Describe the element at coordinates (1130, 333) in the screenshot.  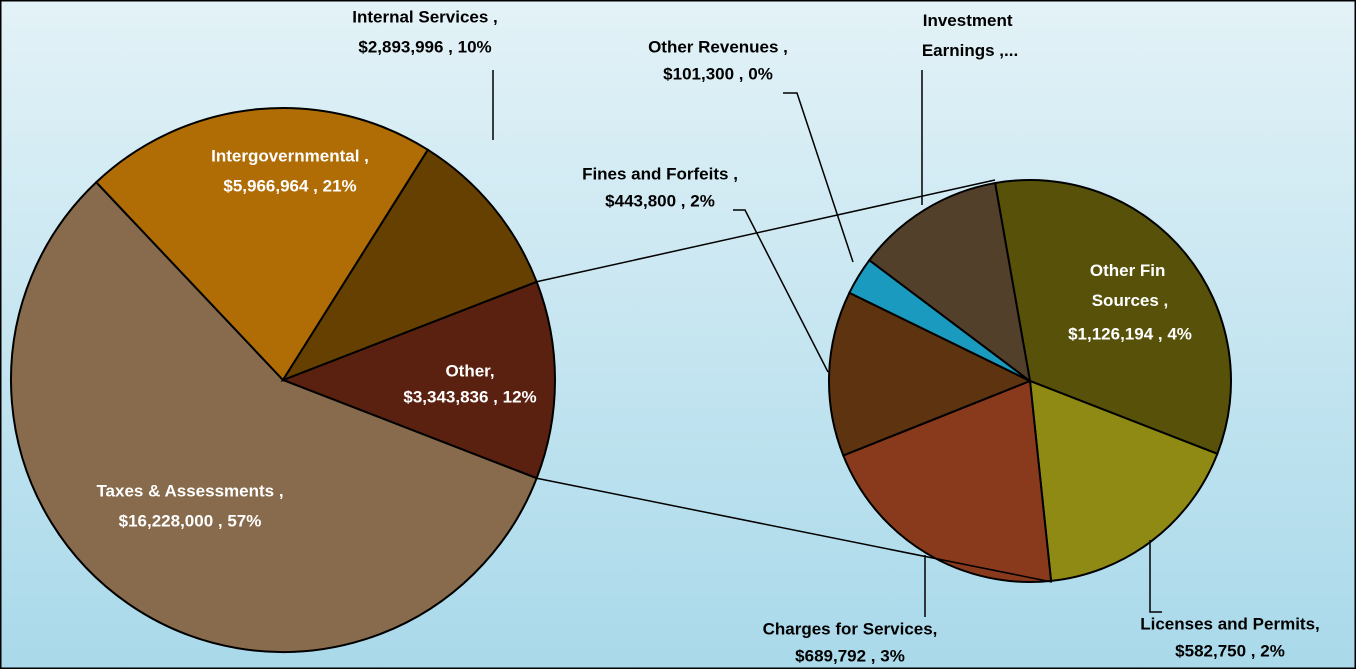
I see `data-label-value: $1,126,194 , 4%` at that location.